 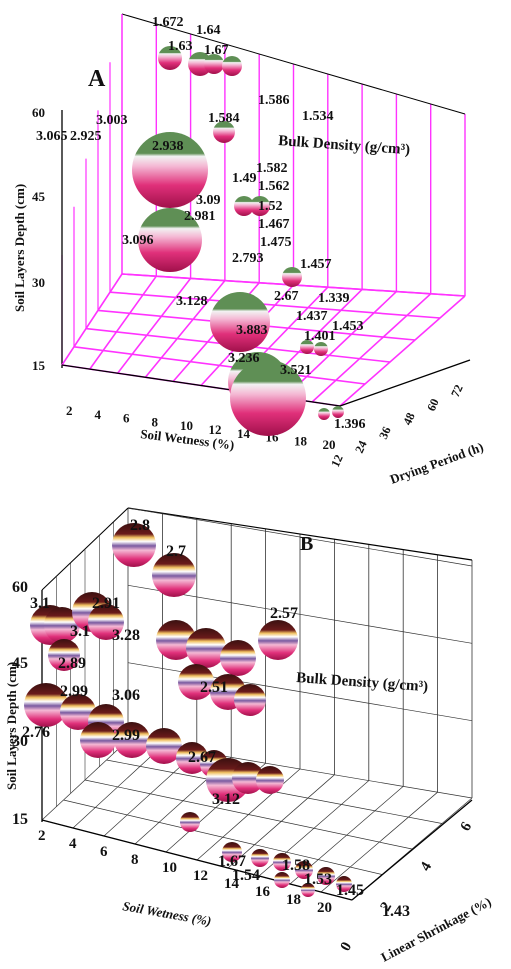 What do you see at coordinates (246, 875) in the screenshot?
I see `data-label: 1.54` at bounding box center [246, 875].